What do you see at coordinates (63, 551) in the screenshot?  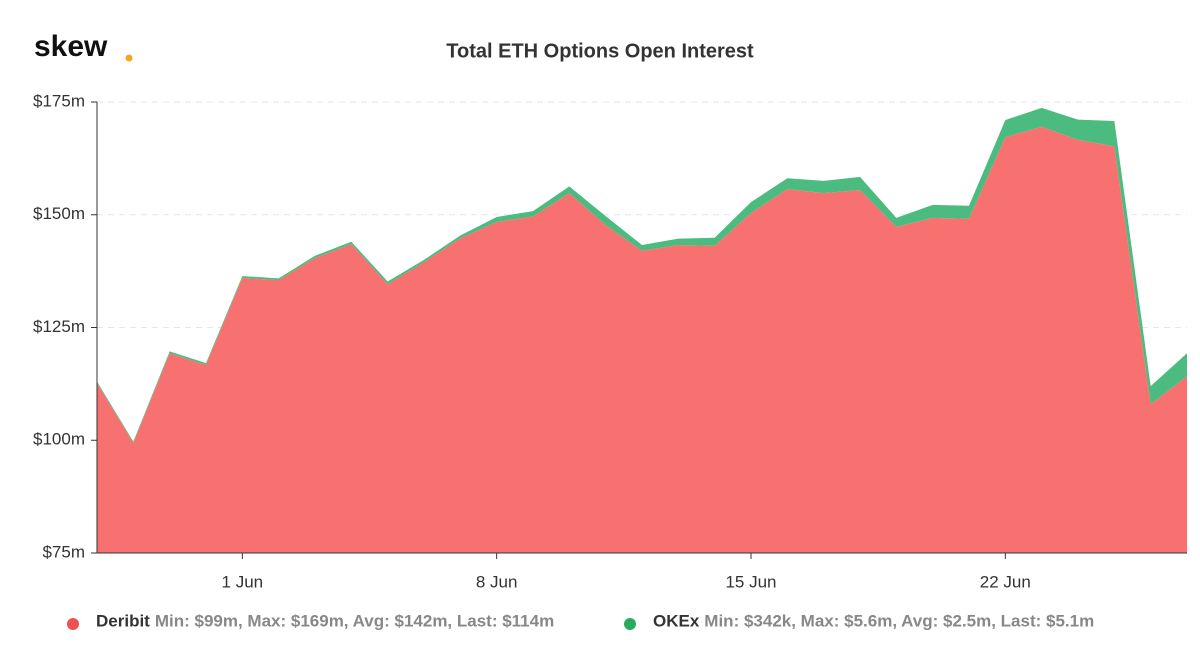 I see `y-tick-label: $75m` at bounding box center [63, 551].